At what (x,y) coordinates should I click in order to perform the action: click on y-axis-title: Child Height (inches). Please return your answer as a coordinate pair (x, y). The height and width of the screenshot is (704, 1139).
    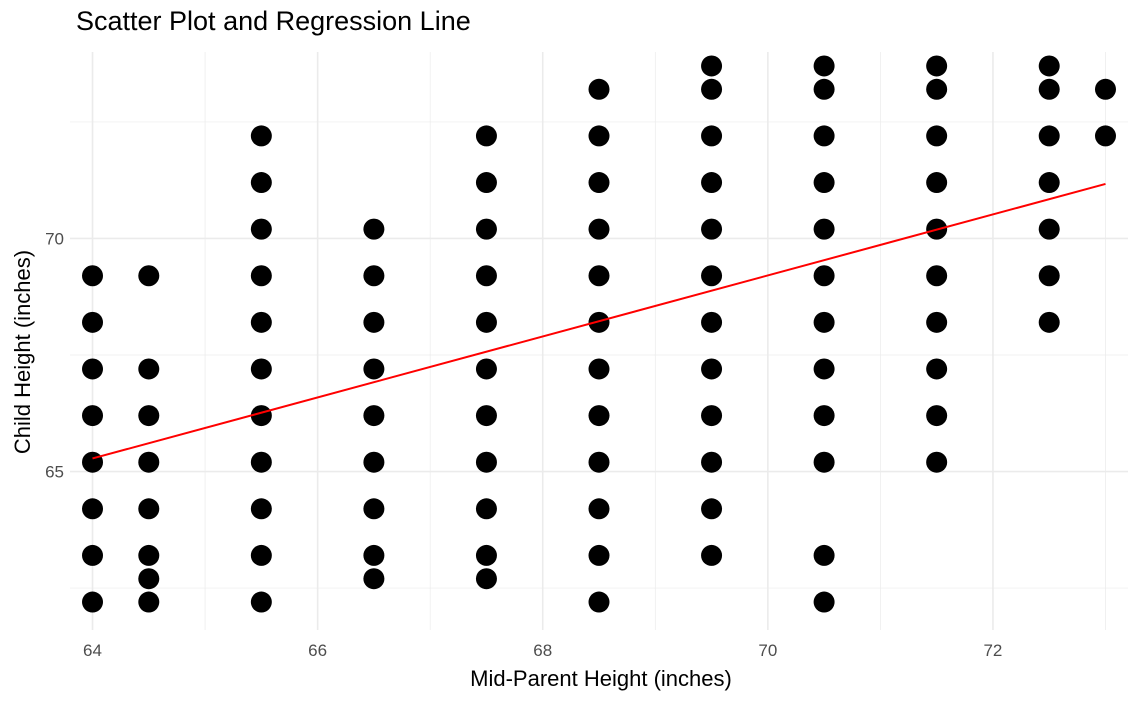
    Looking at the image, I should click on (22, 352).